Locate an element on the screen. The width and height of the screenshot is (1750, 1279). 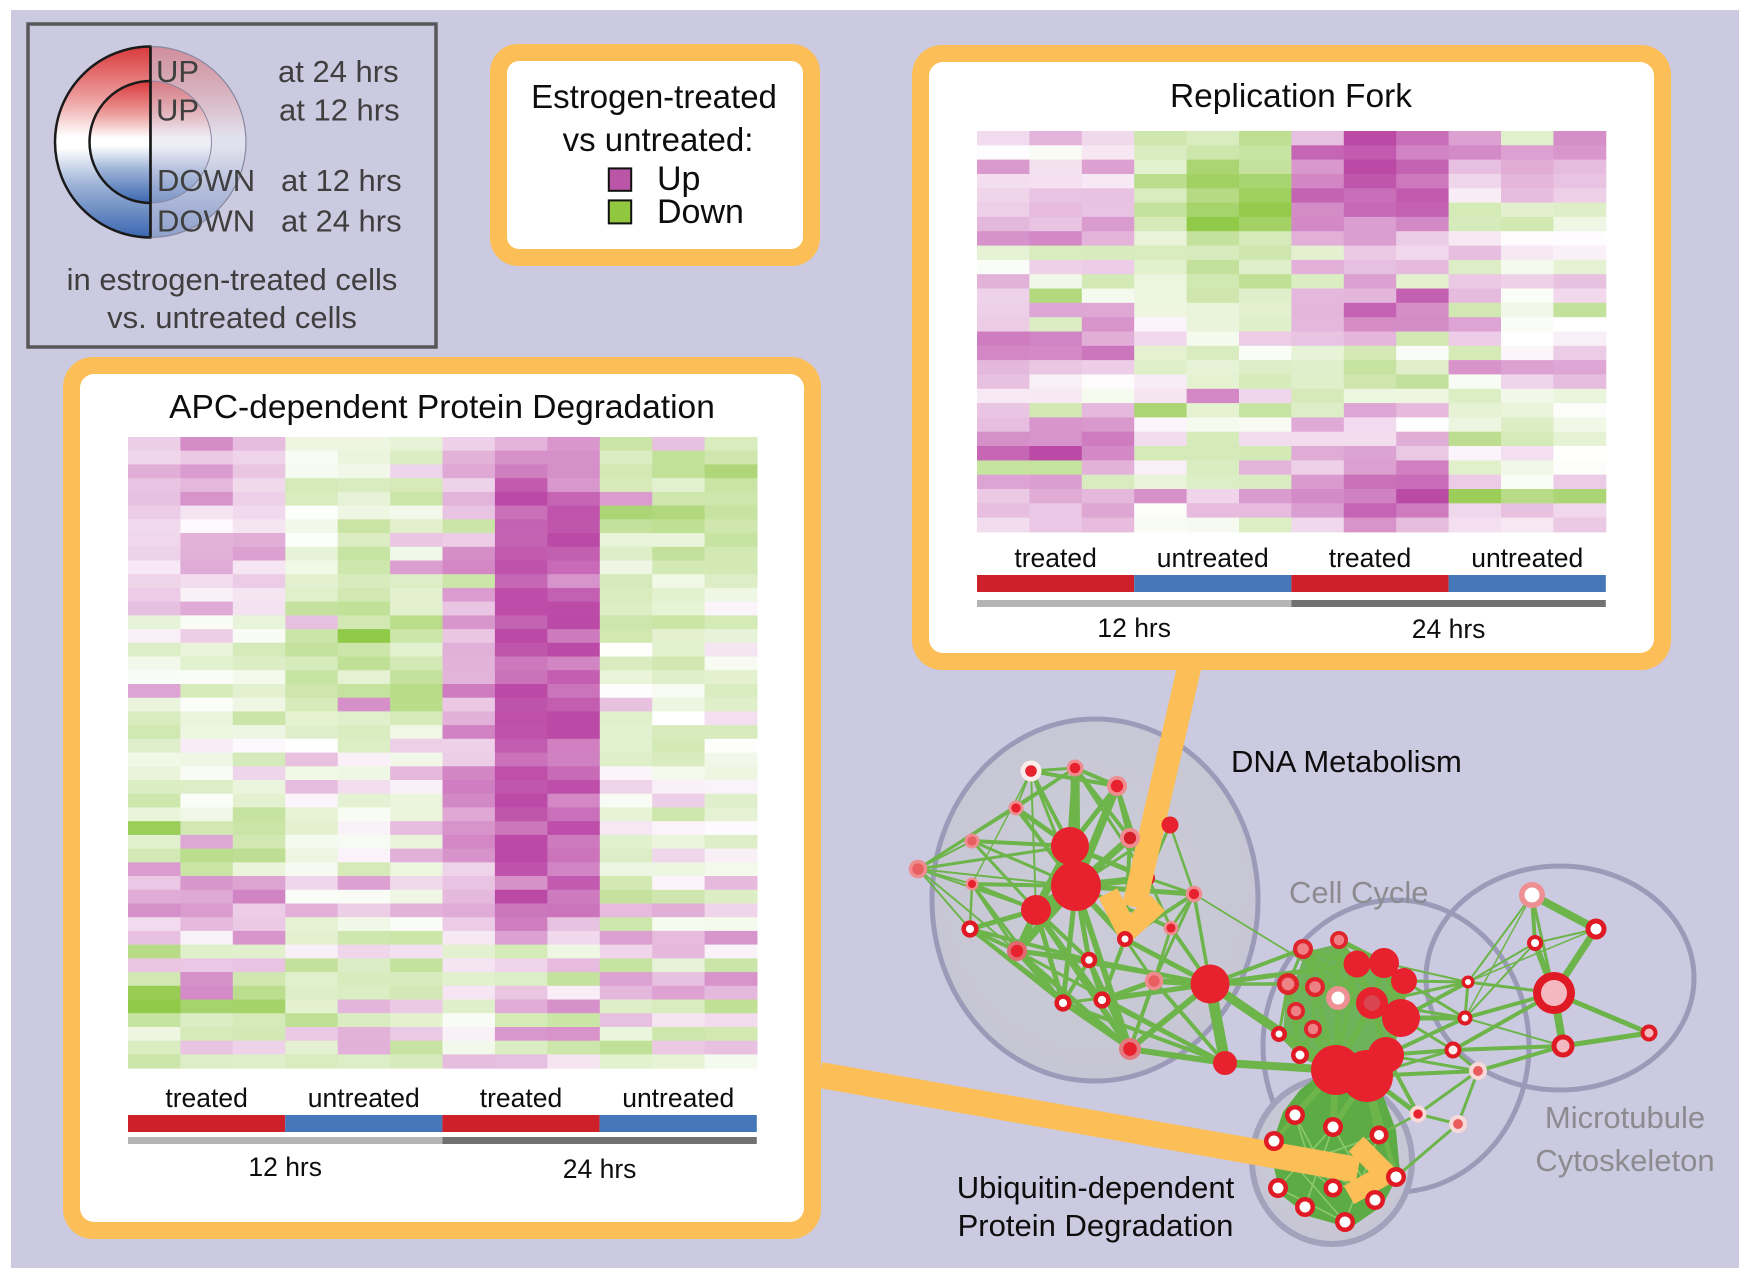
svg-text: vs untreated: is located at coordinates (658, 139).